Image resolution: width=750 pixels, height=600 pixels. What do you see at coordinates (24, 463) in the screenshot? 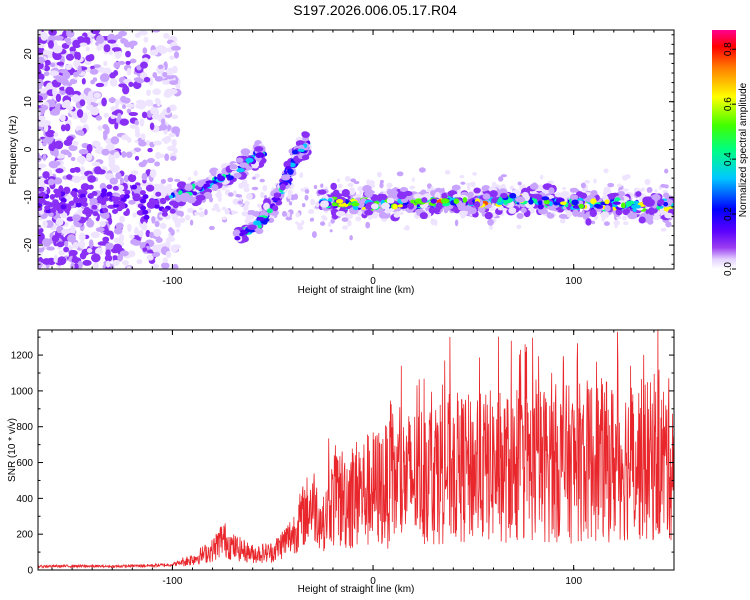
I see `y-tick-label: 600` at bounding box center [24, 463].